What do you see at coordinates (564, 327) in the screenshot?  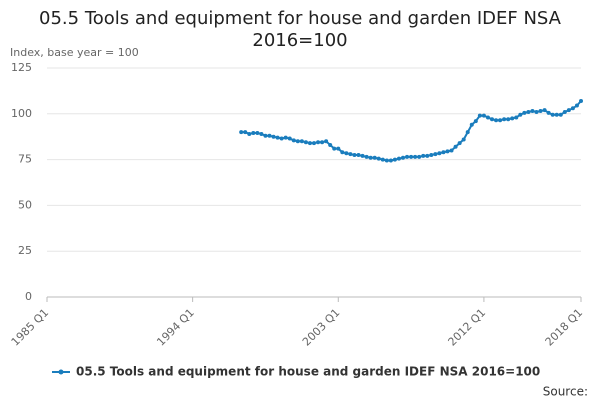 I see `x-tick-label: 2018 Q1` at bounding box center [564, 327].